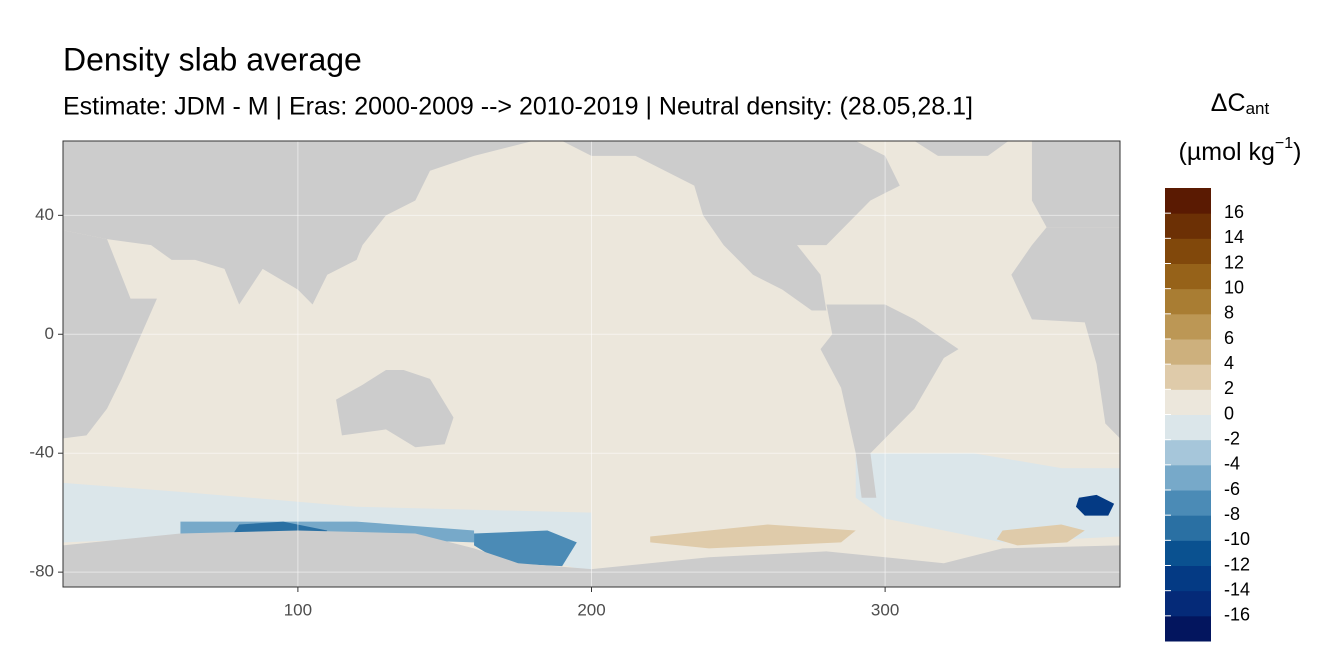 The height and width of the screenshot is (672, 1344). Describe the element at coordinates (1234, 212) in the screenshot. I see `colorbar-label: 16` at that location.